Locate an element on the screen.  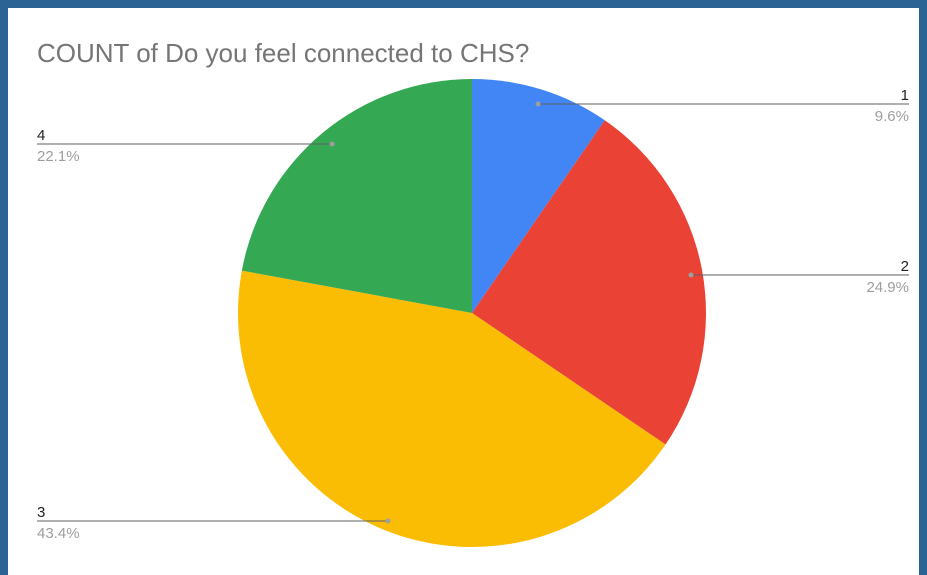
slice-label-2: 2 is located at coordinates (905, 266).